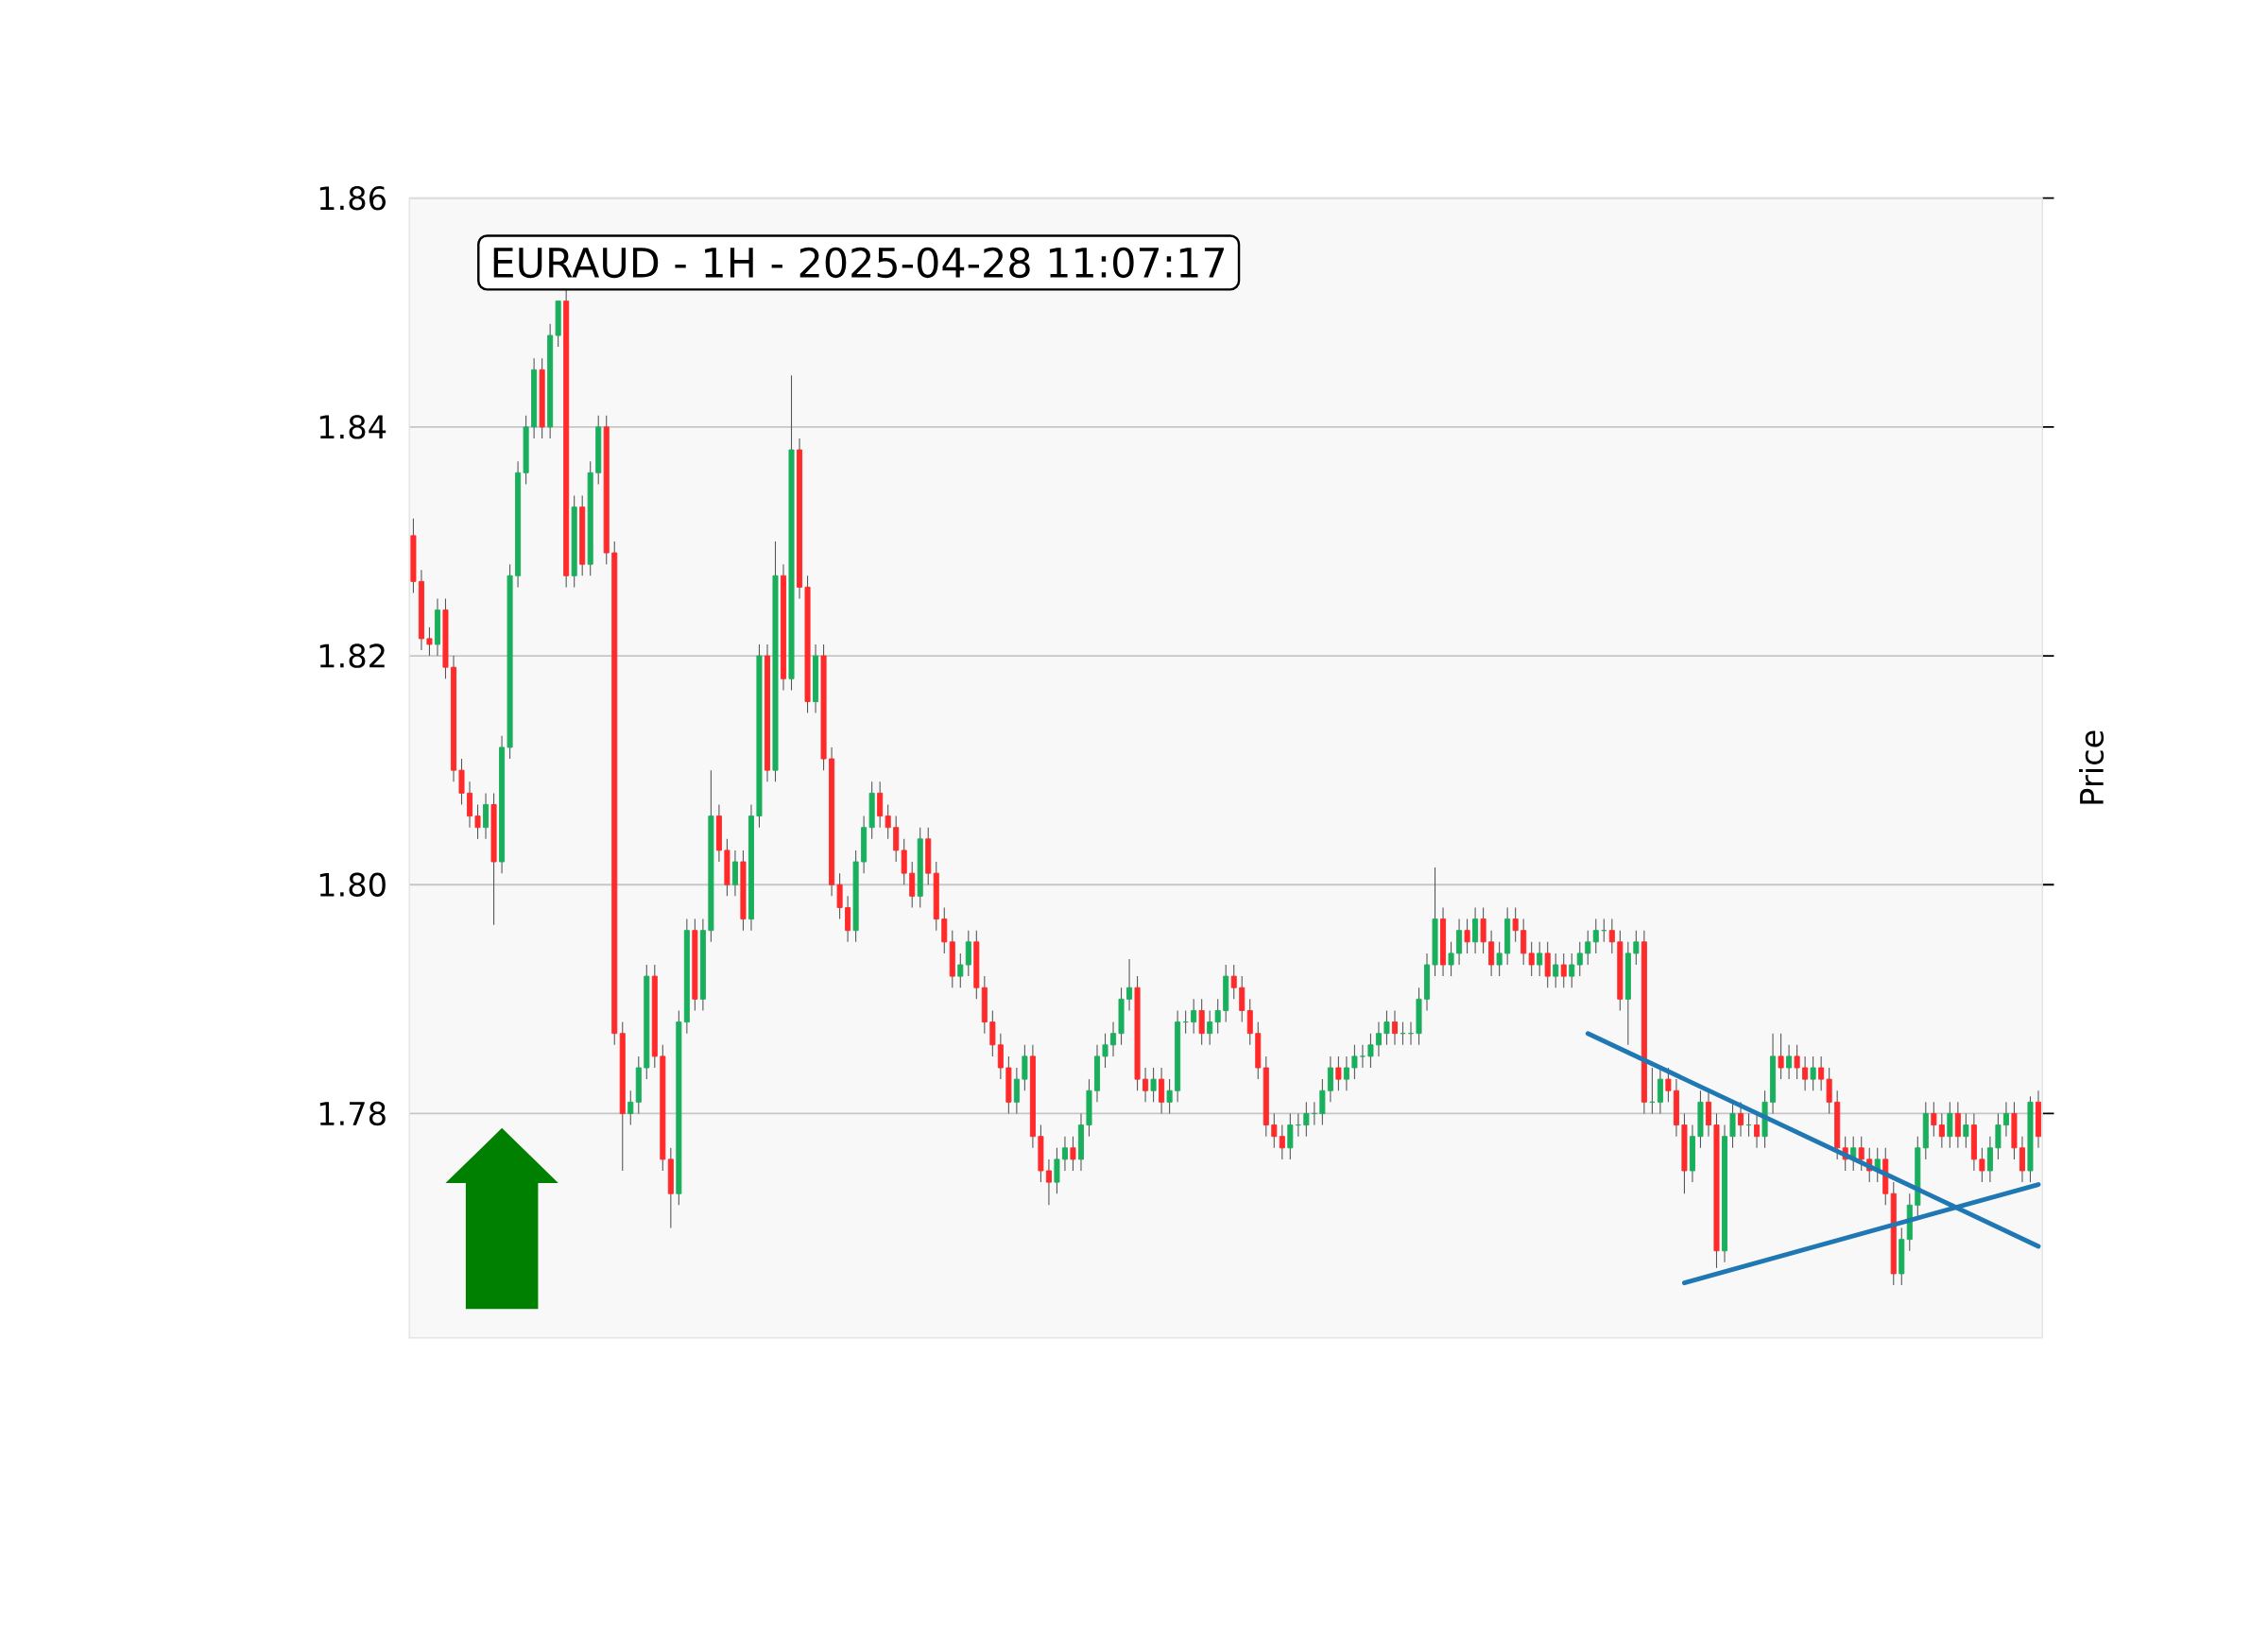  What do you see at coordinates (352, 885) in the screenshot?
I see `y-tick-label: 1.80` at bounding box center [352, 885].